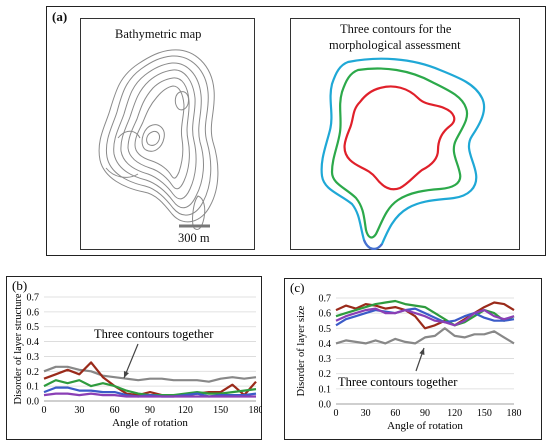  I want to click on panel-a-label: (a), so click(60, 16).